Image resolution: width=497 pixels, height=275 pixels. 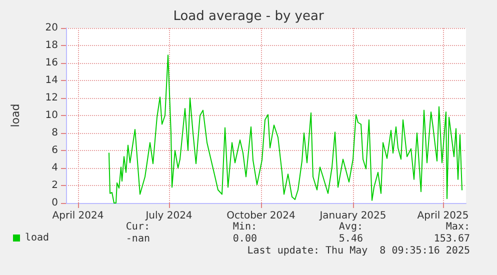 I want to click on y-tick-label: 0, so click(x=55, y=203).